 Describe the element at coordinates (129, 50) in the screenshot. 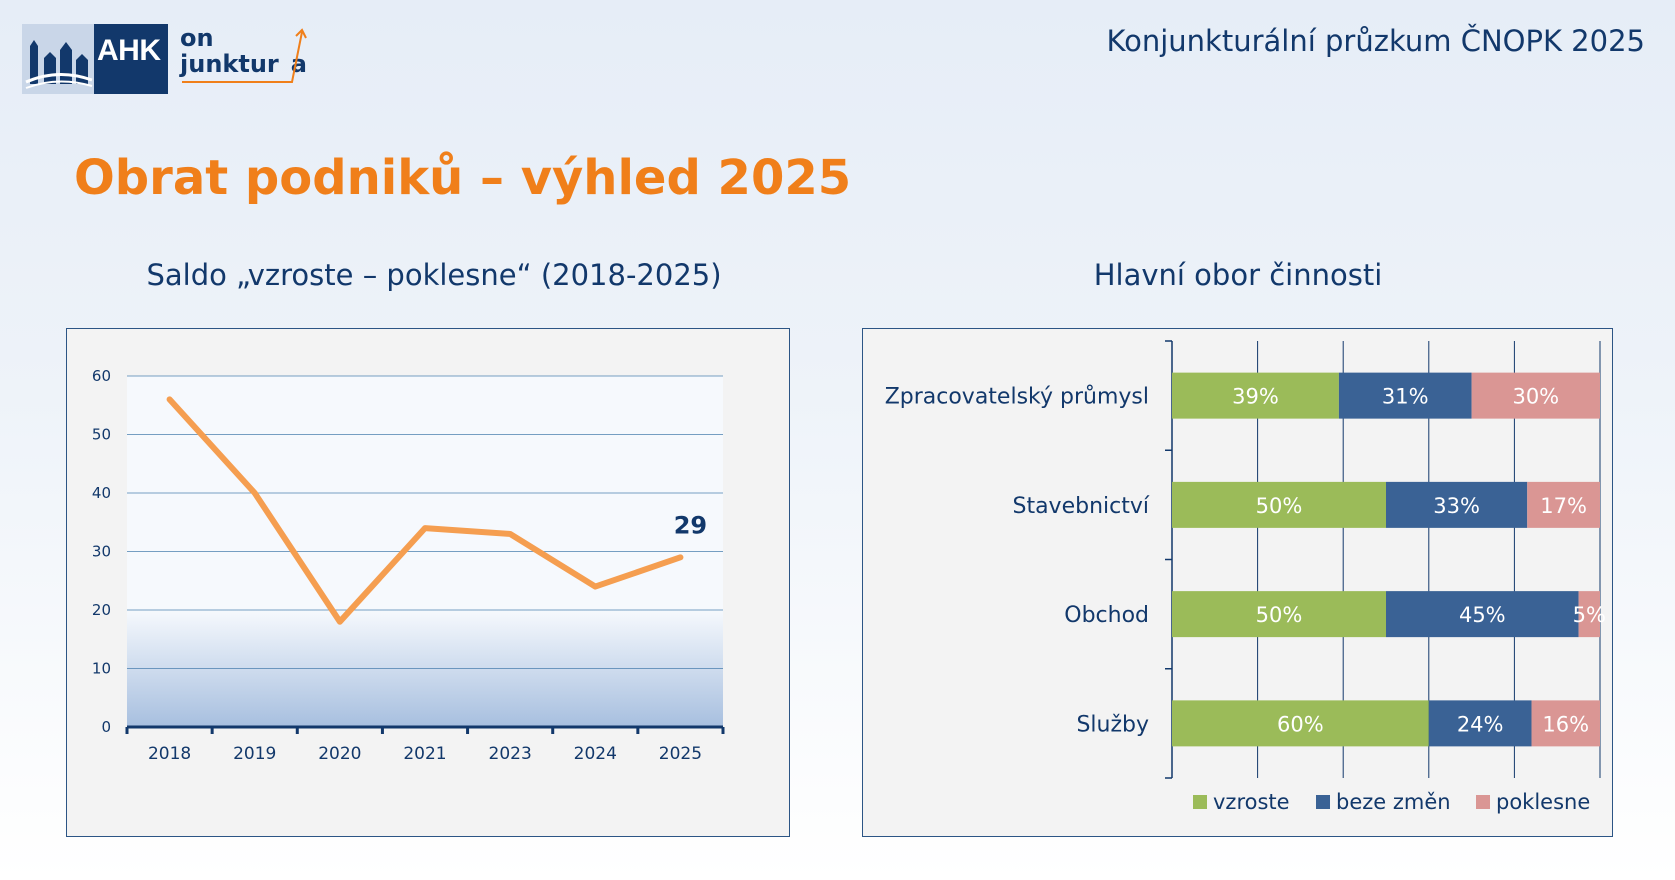

I see `logo-ahk-text: AHK` at that location.